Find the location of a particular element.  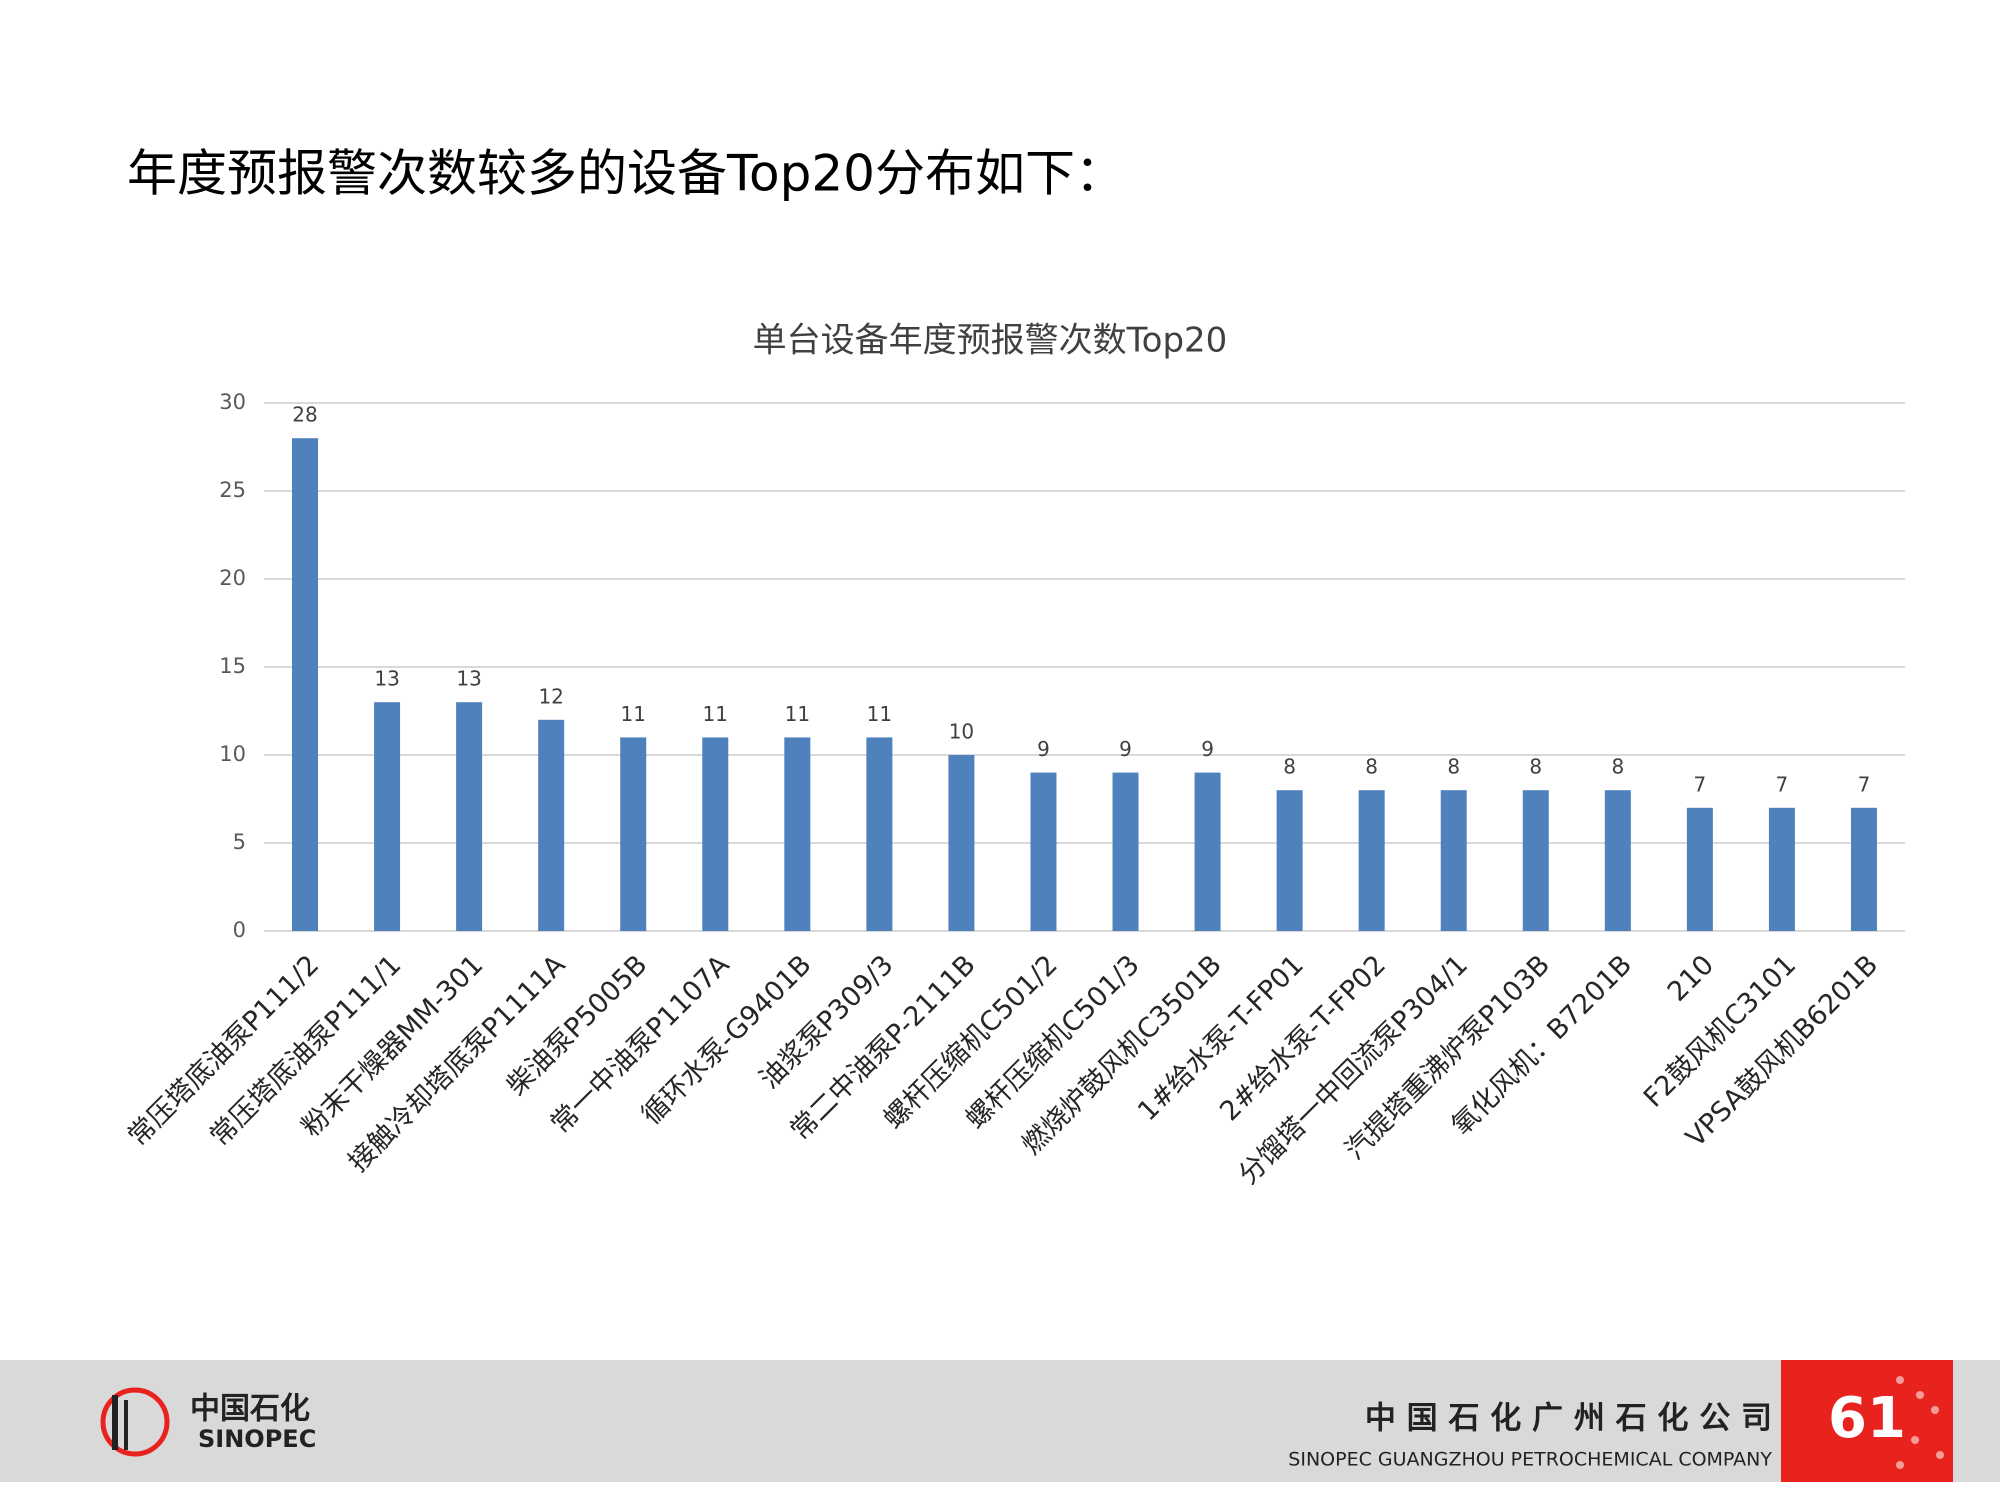

footer-band is located at coordinates (1000, 1421).